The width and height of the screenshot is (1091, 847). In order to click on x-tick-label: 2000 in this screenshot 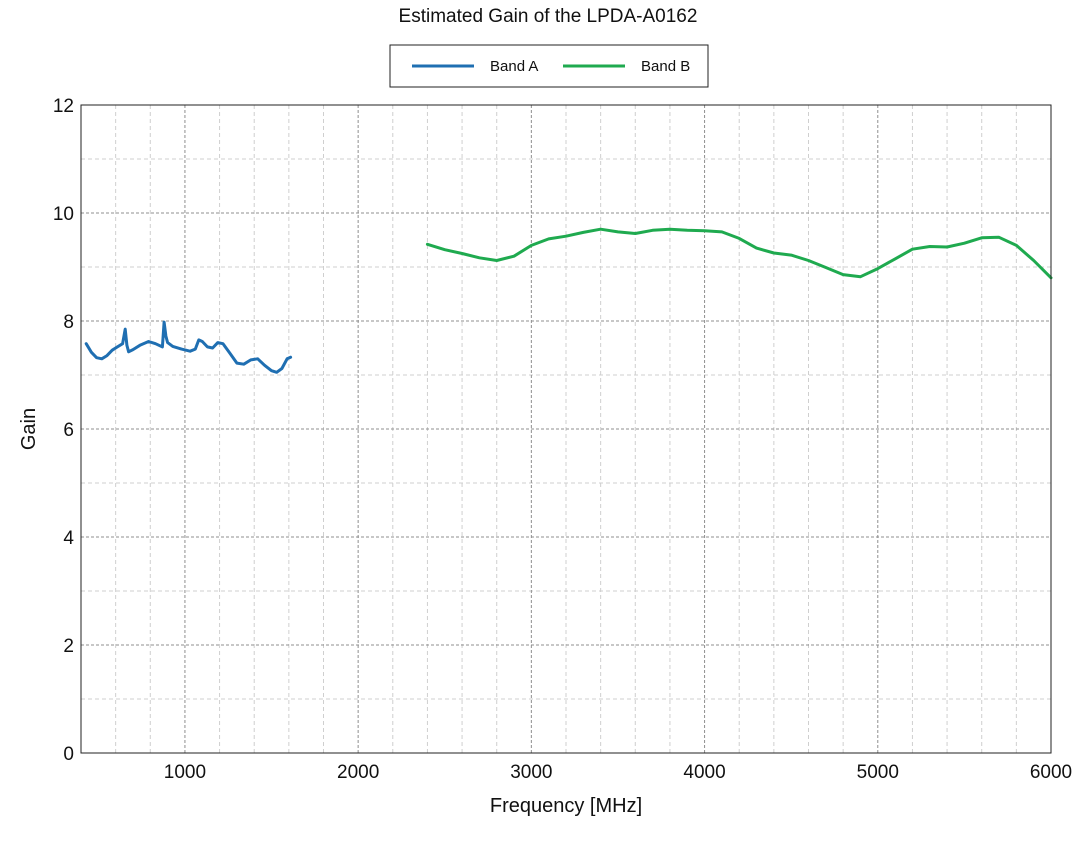, I will do `click(358, 772)`.